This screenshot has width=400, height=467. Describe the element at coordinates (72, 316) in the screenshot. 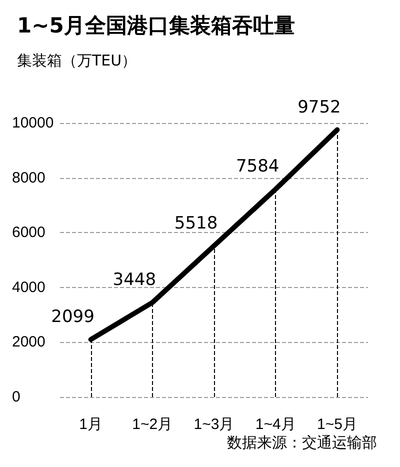

I see `data-label: 2099` at that location.